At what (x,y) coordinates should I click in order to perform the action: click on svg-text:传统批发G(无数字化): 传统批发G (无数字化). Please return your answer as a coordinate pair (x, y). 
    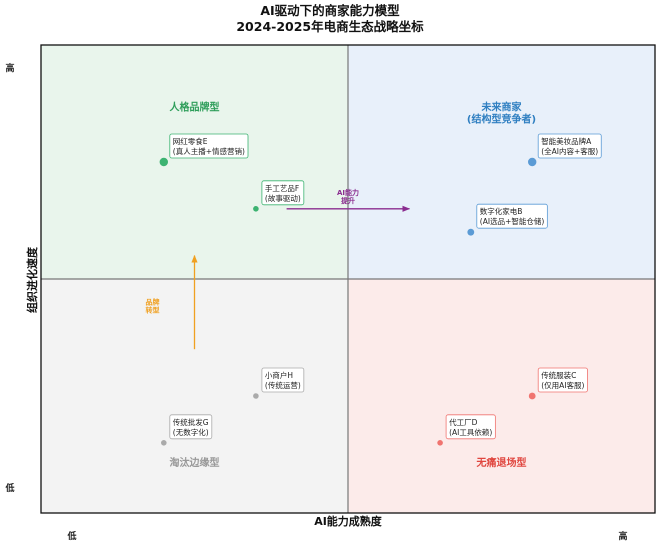
    Looking at the image, I should click on (191, 427).